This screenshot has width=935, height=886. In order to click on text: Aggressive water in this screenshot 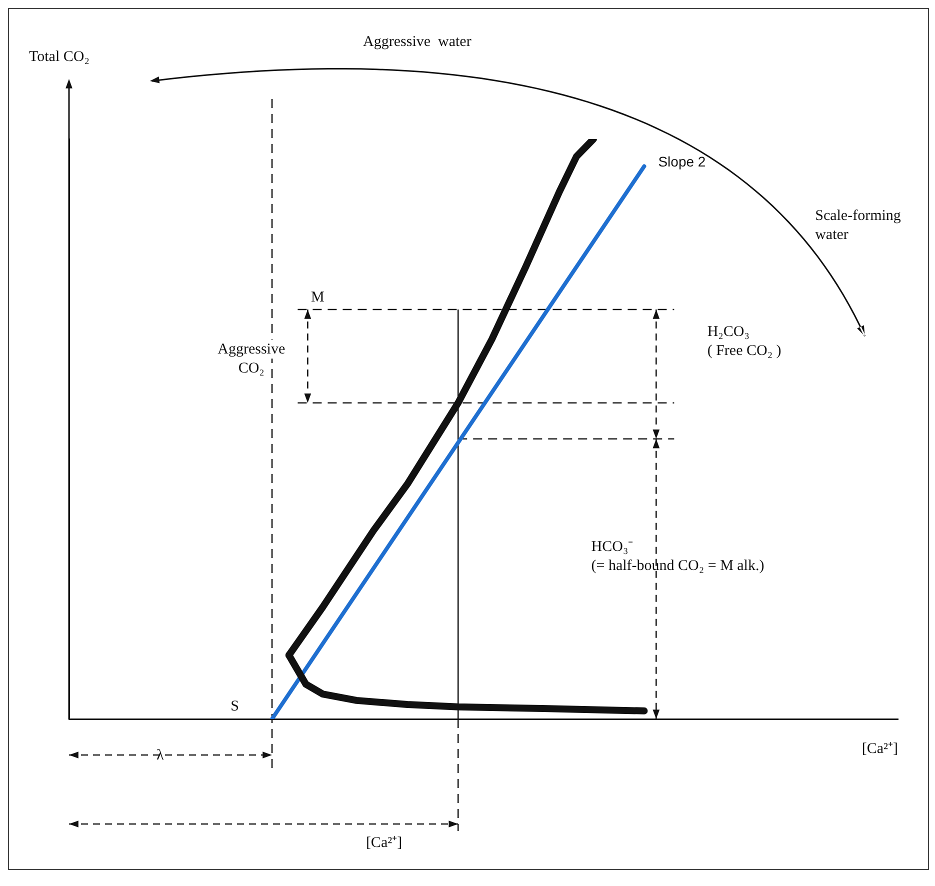, I will do `click(417, 42)`.